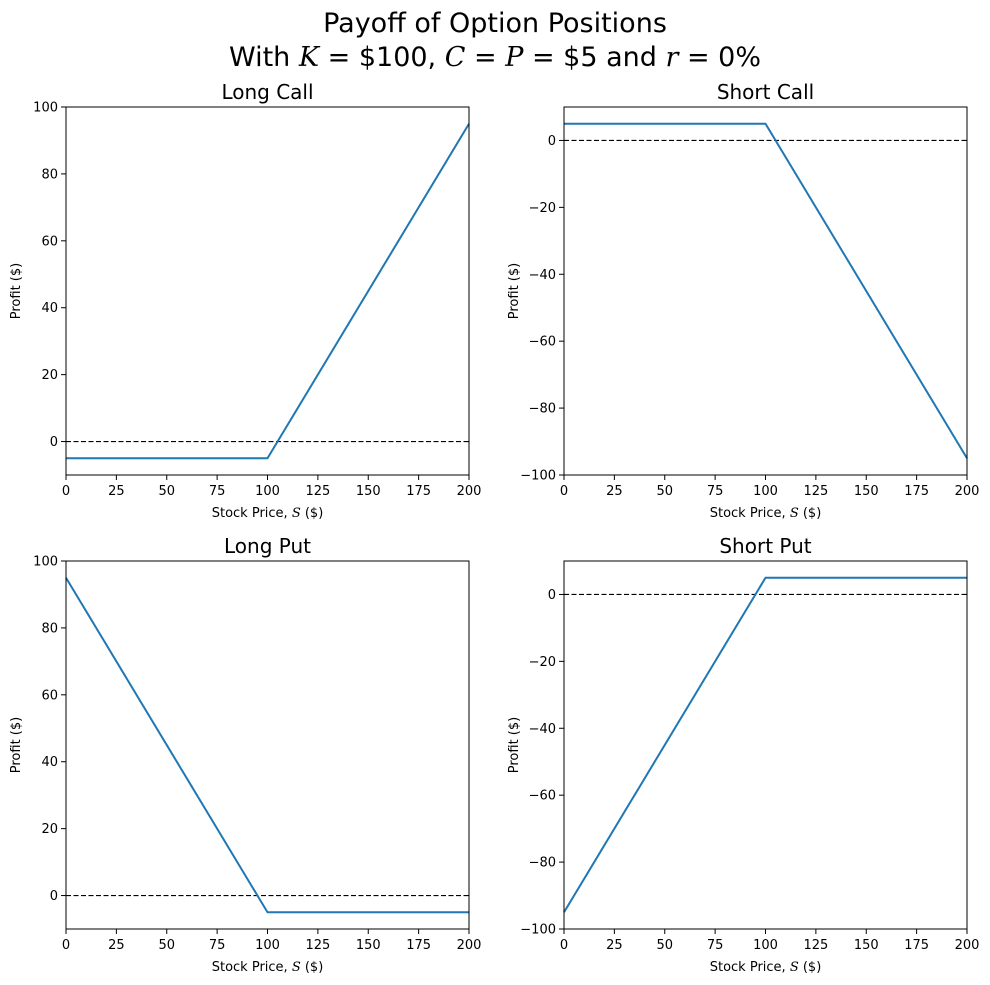 The width and height of the screenshot is (990, 985). What do you see at coordinates (542, 409) in the screenshot?
I see `short-call-ytick-label: −80` at bounding box center [542, 409].